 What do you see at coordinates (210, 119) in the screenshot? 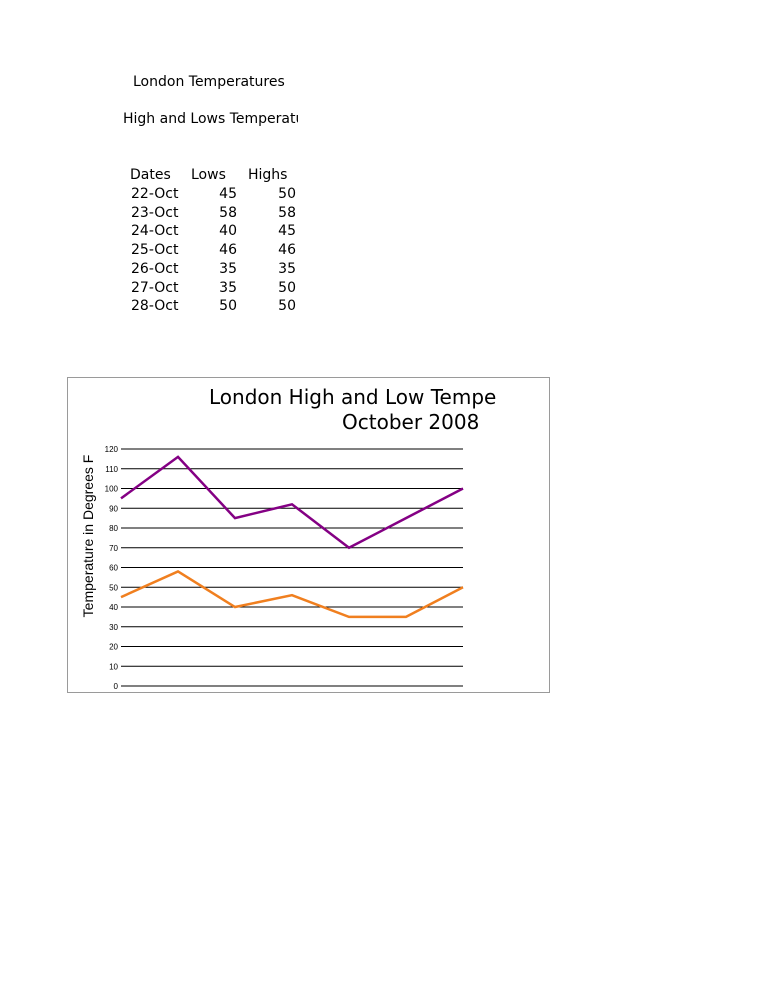
I see `sheet-subtitle: High and Lows Temperatu` at bounding box center [210, 119].